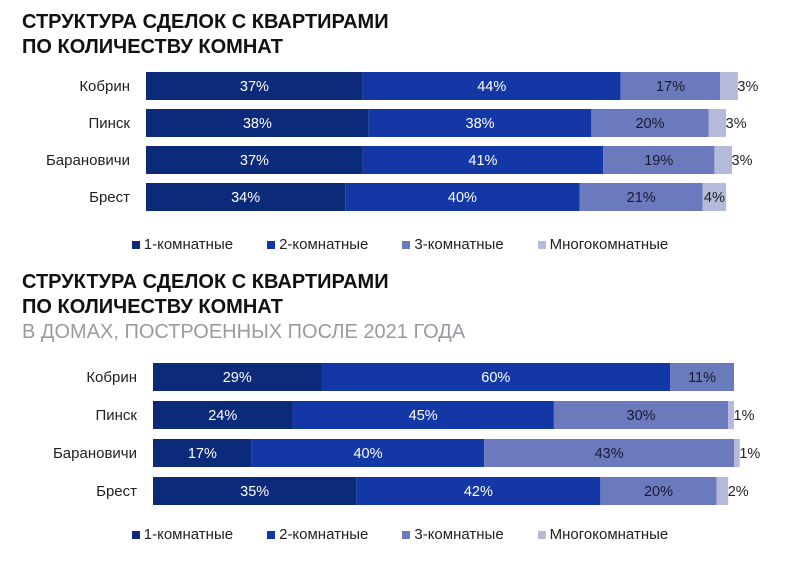 This screenshot has width=800, height=563. Describe the element at coordinates (95, 453) in the screenshot. I see `chart2-category-label: Барановичи` at that location.